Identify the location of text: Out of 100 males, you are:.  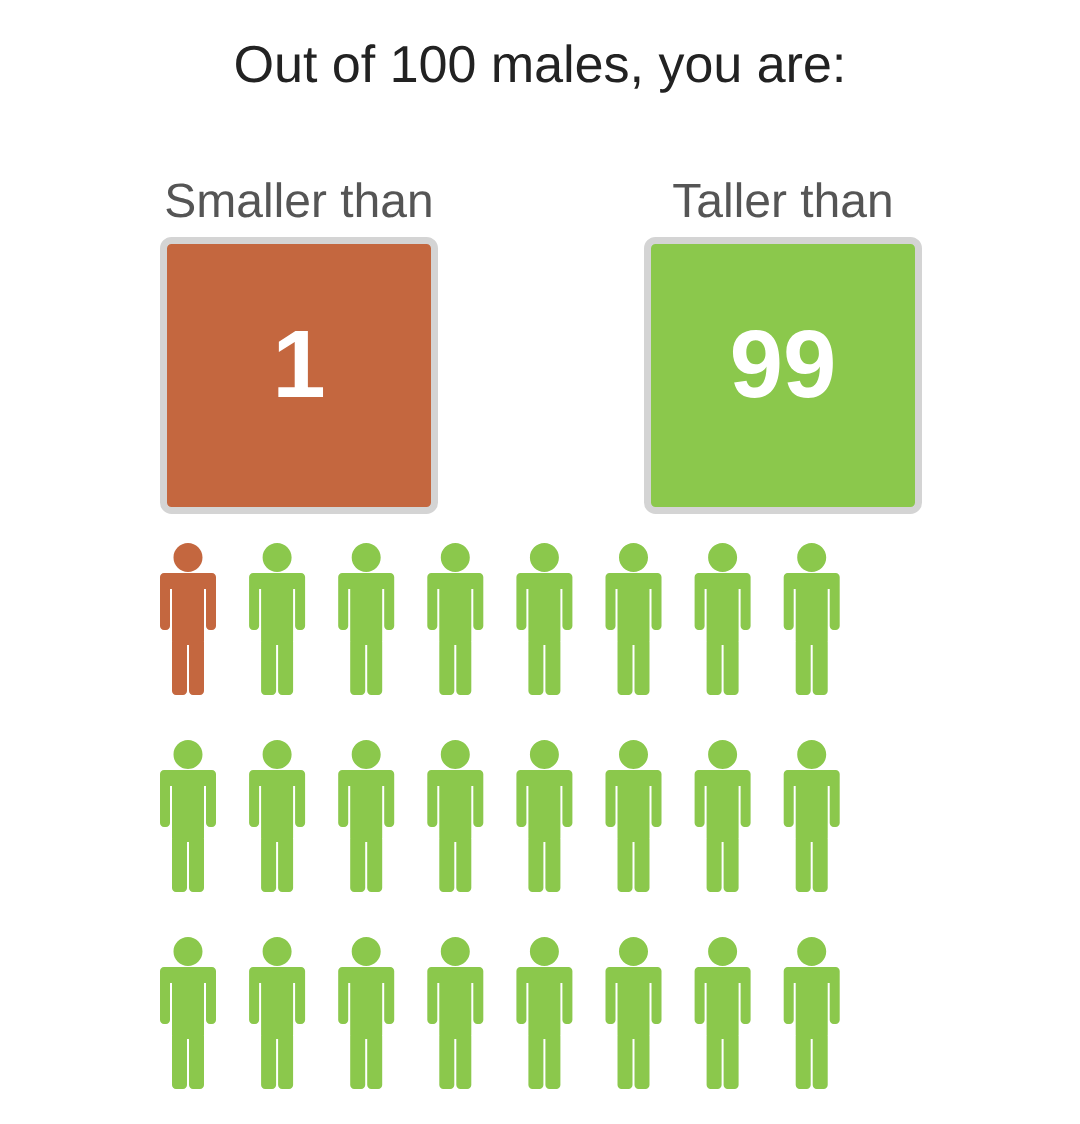
(539, 68).